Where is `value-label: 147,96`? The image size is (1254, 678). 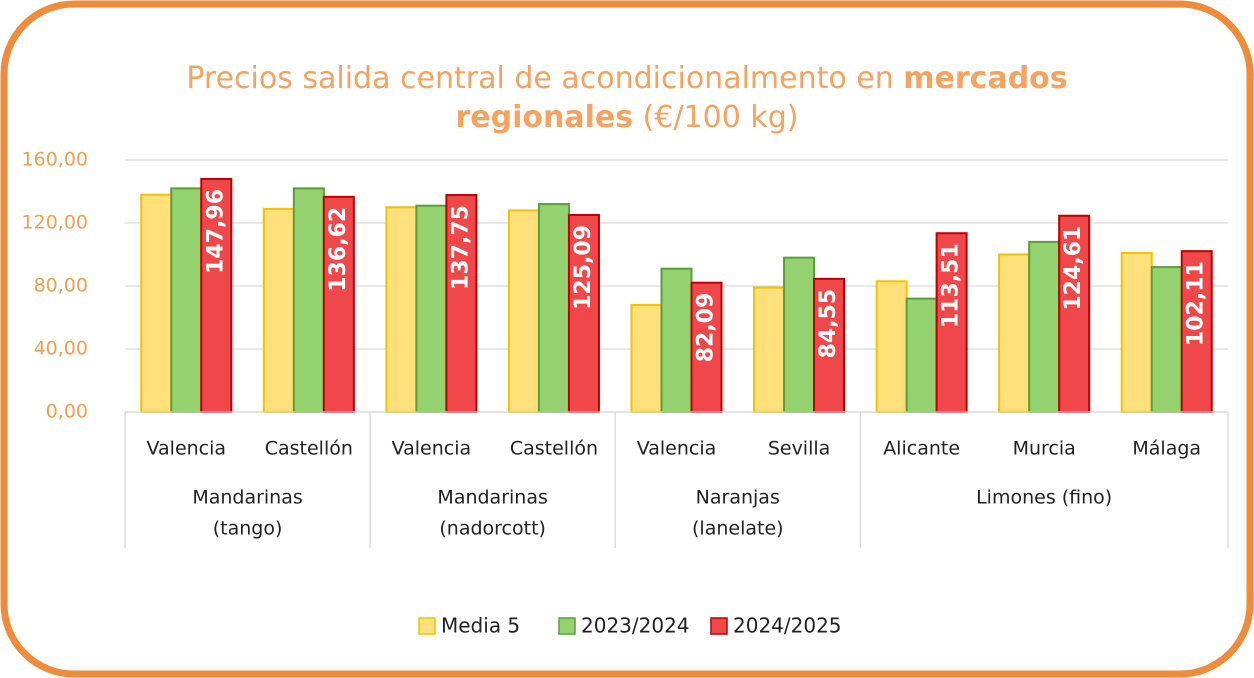 value-label: 147,96 is located at coordinates (215, 231).